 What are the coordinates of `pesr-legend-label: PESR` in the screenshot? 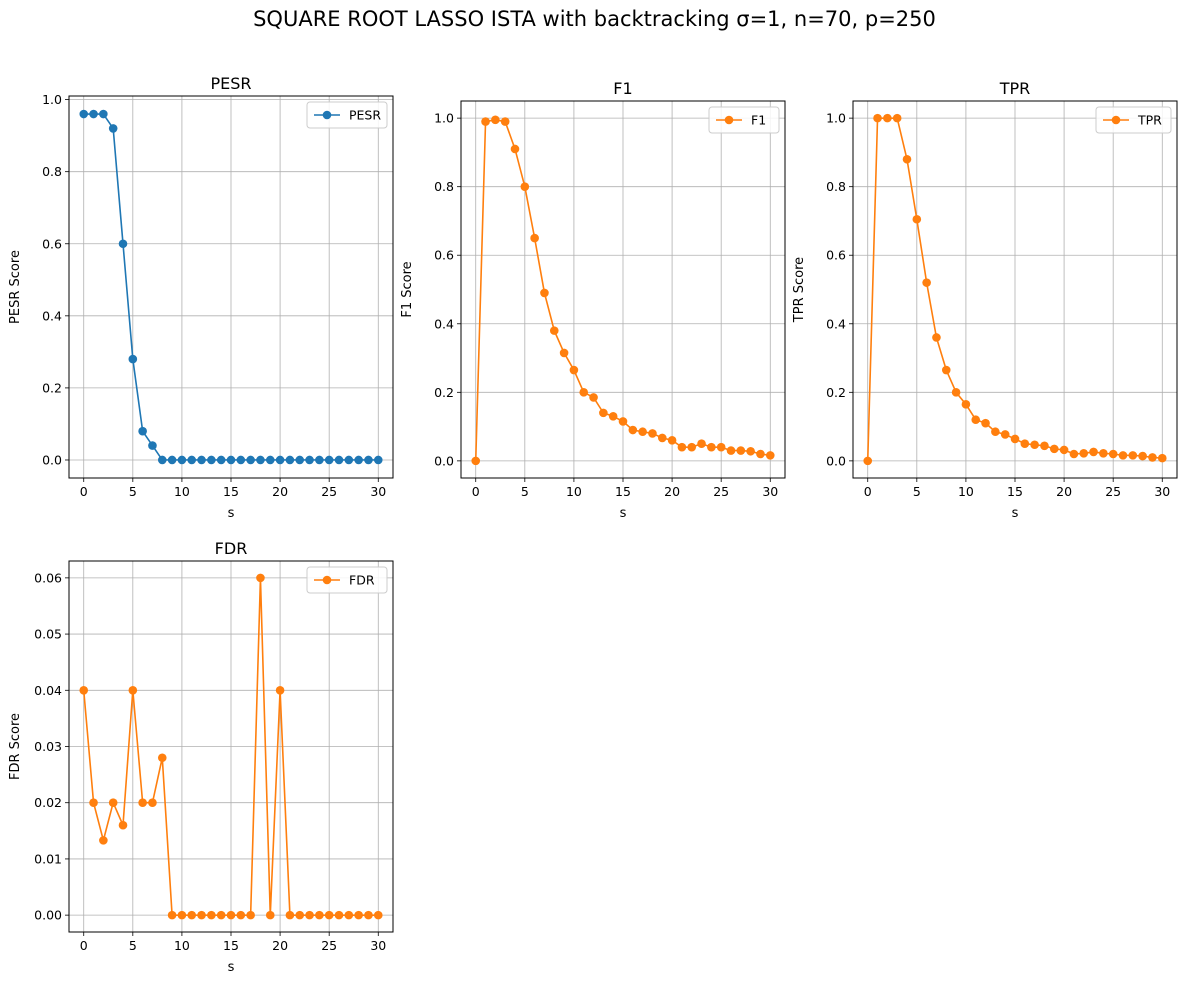 It's located at (365, 115).